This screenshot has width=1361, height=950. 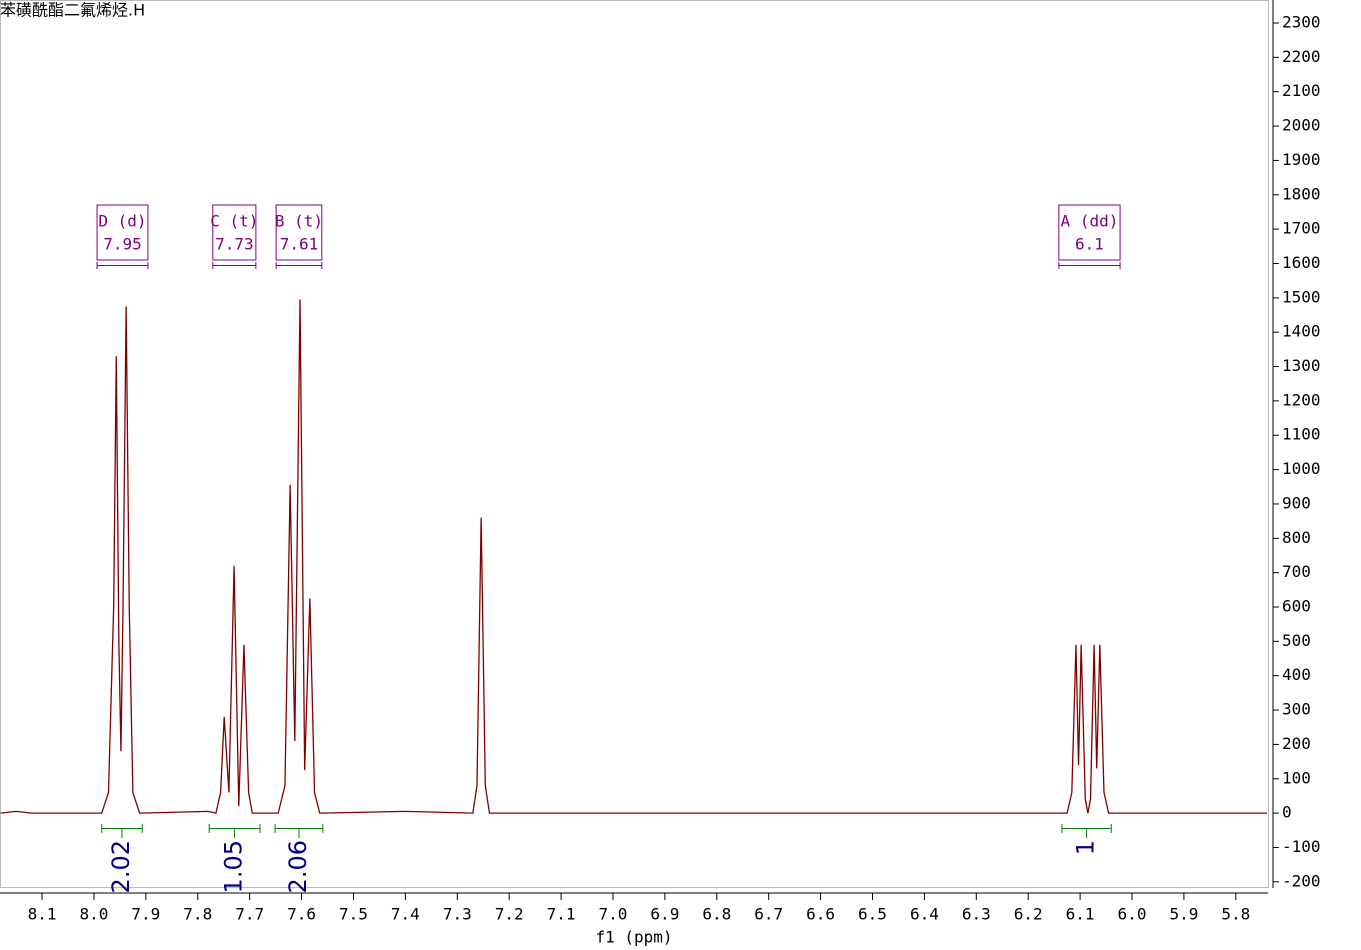 I want to click on multiplet-shift: 7.61, so click(x=299, y=244).